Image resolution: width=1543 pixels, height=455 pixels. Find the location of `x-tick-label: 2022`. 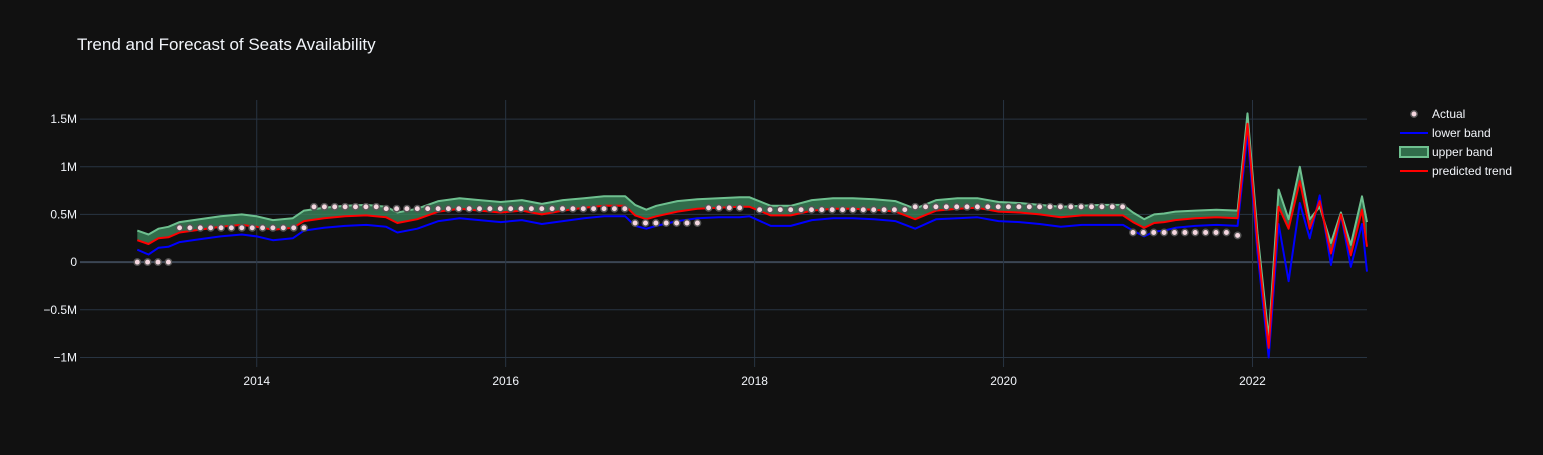

x-tick-label: 2022 is located at coordinates (1252, 381).